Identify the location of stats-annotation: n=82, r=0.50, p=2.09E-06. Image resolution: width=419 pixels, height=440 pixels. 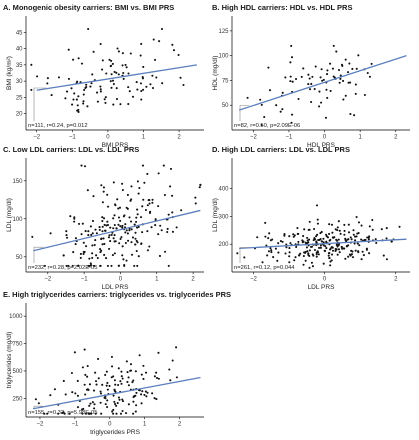
(267, 126).